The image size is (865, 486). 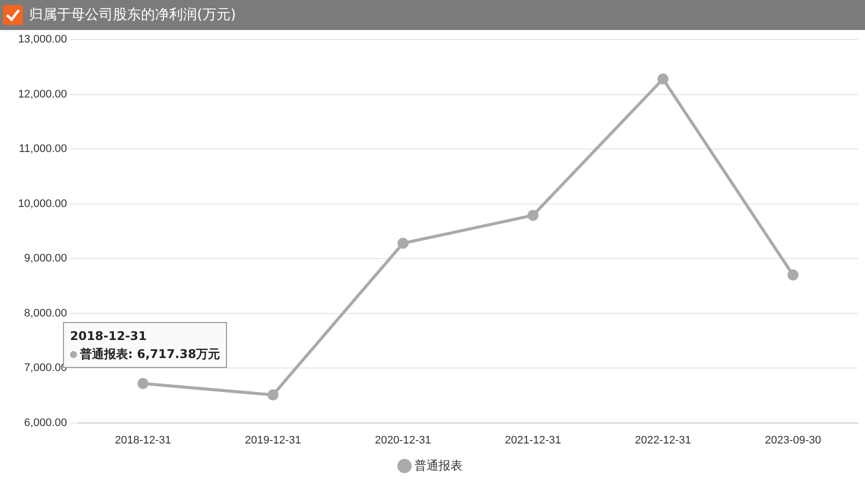 I want to click on y-tick-label: 9,000.00, so click(x=45, y=258).